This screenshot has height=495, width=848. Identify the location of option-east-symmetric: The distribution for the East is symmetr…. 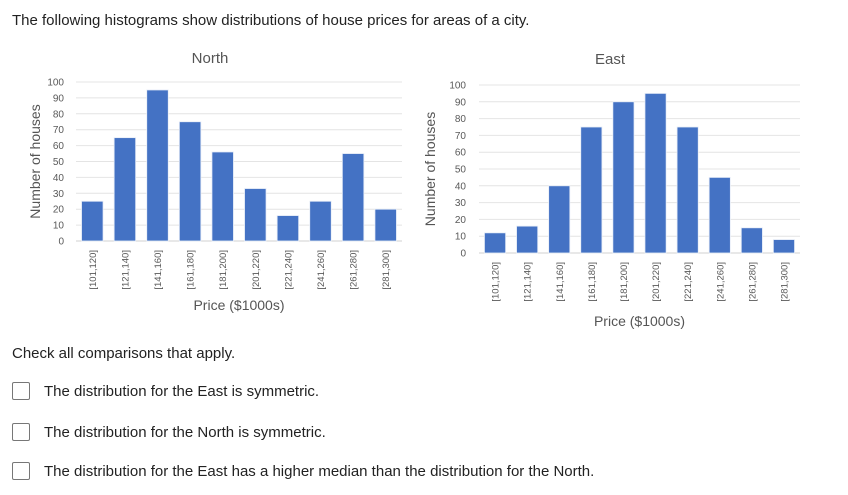
(165, 391).